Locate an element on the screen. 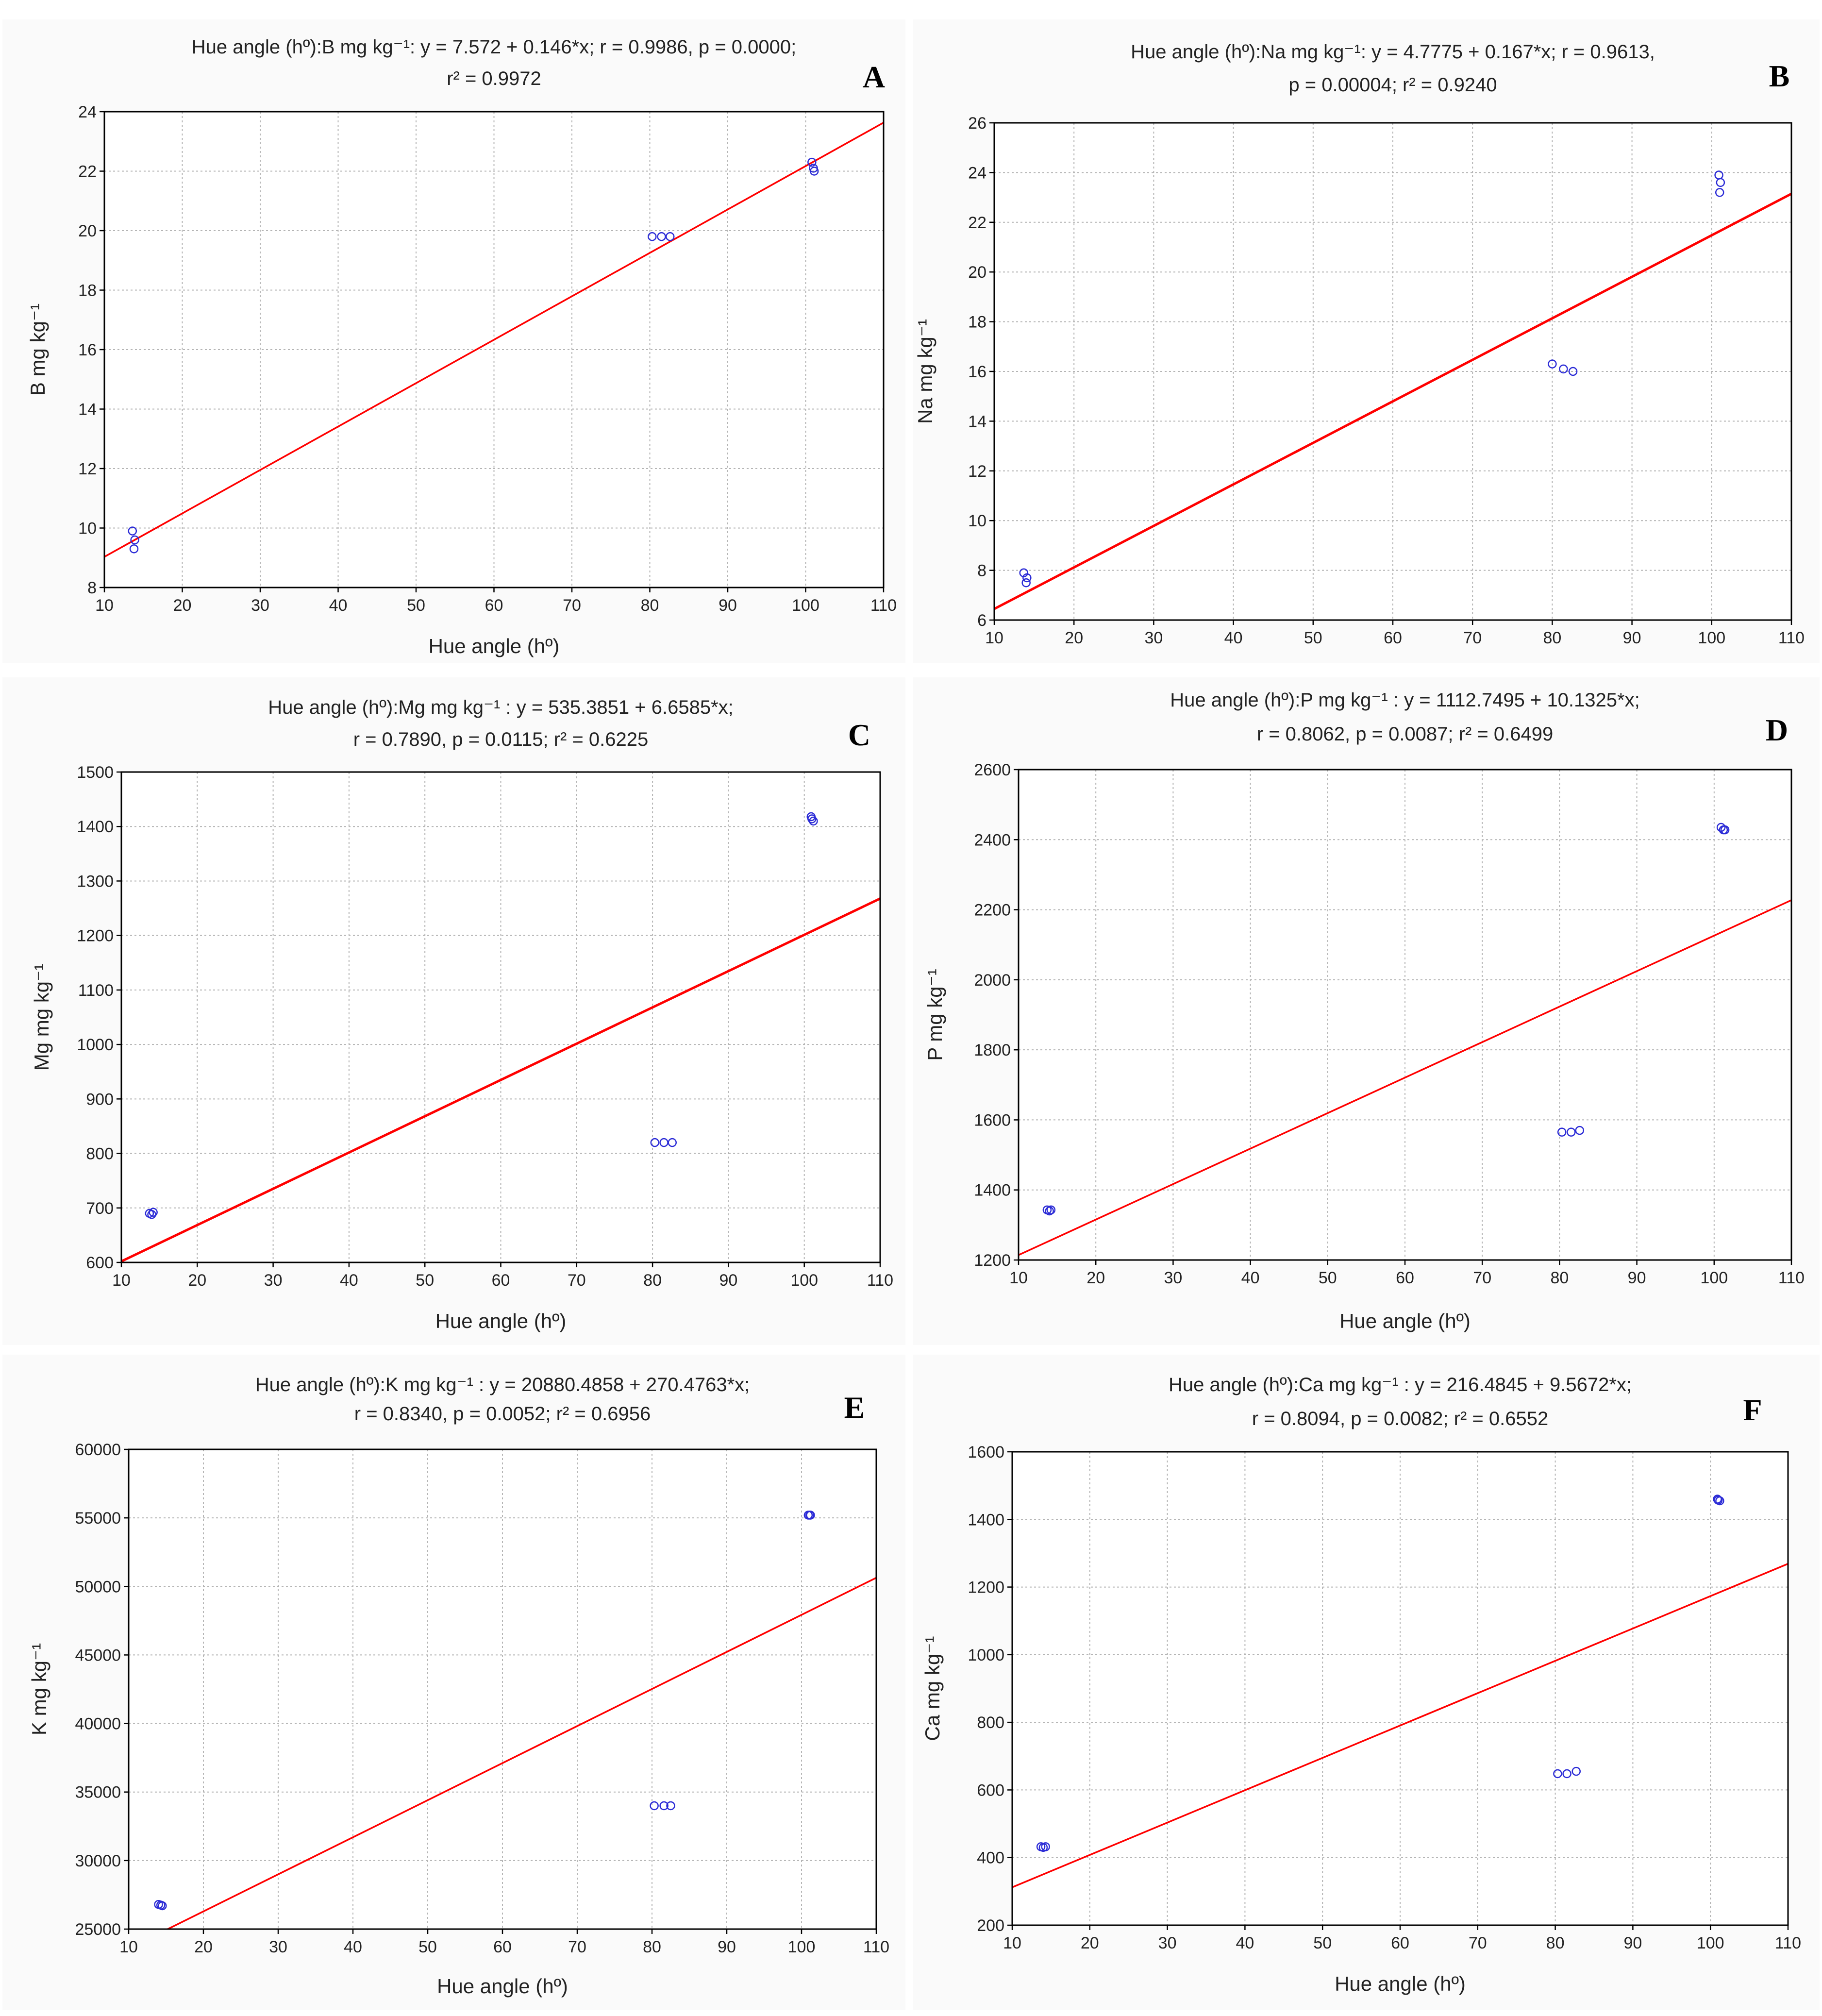 This screenshot has height=2016, width=1822. y-tick-label: 40000 is located at coordinates (98, 1724).